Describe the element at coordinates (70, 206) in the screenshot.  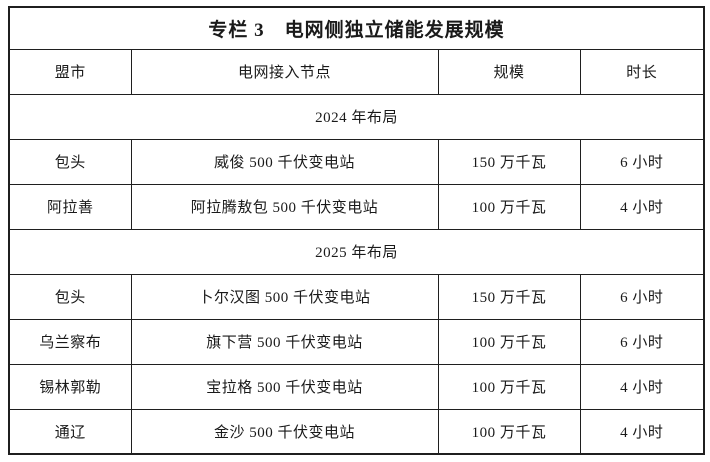
I see `cell-city: 阿拉善` at that location.